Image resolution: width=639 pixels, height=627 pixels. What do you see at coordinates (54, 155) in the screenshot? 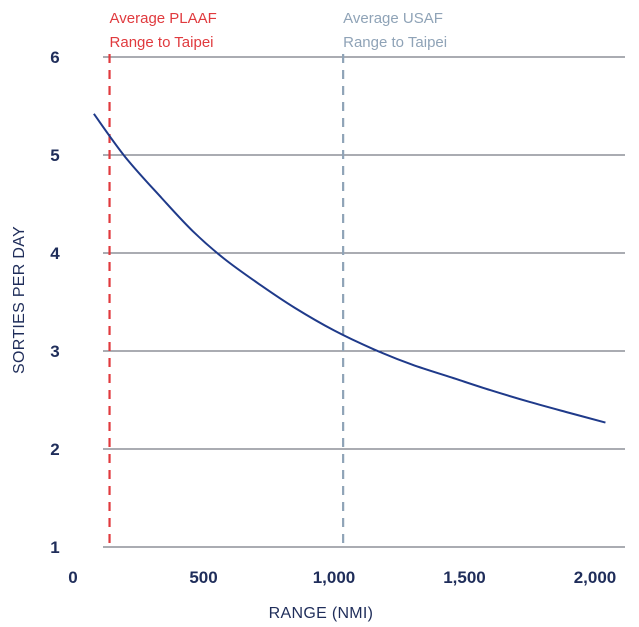
I see `y-tick-label: 5` at bounding box center [54, 155].